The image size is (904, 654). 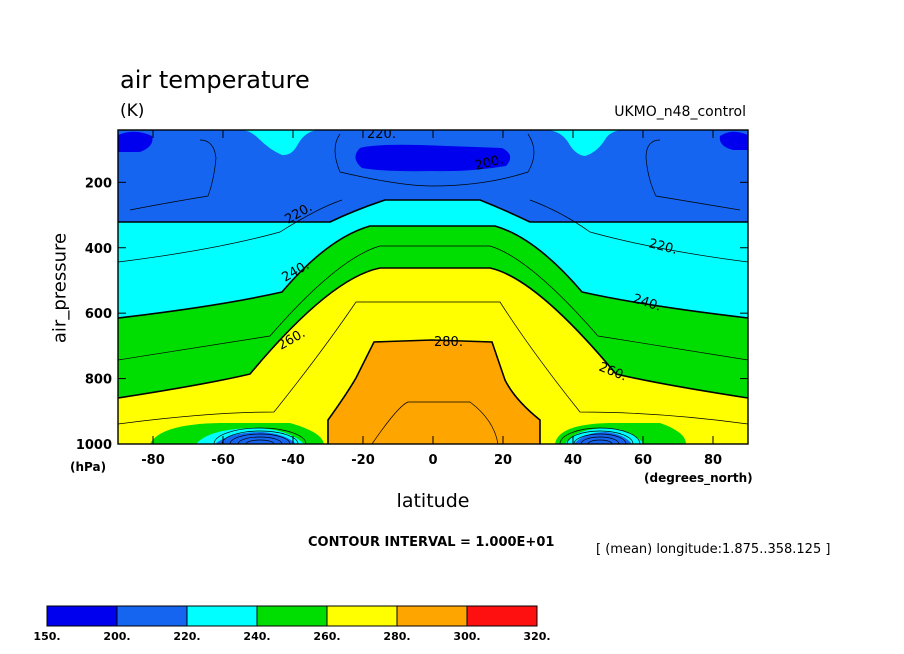 I want to click on chart-units: (K), so click(x=132, y=111).